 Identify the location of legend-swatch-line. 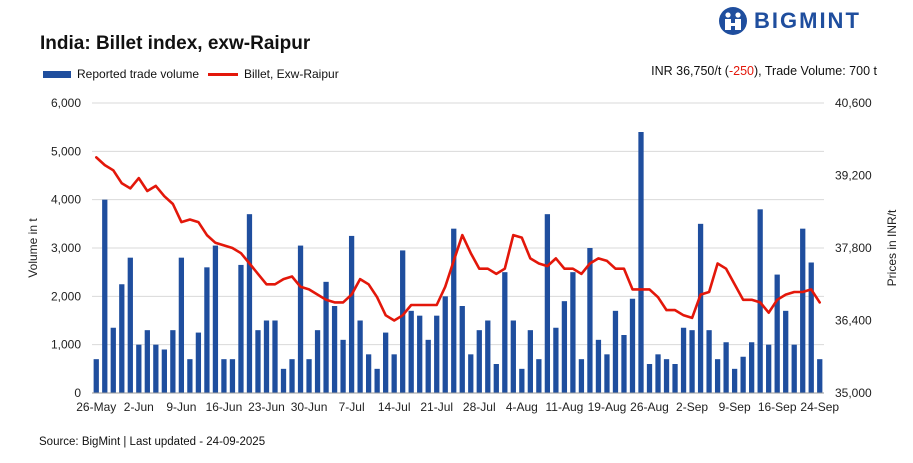
(223, 74).